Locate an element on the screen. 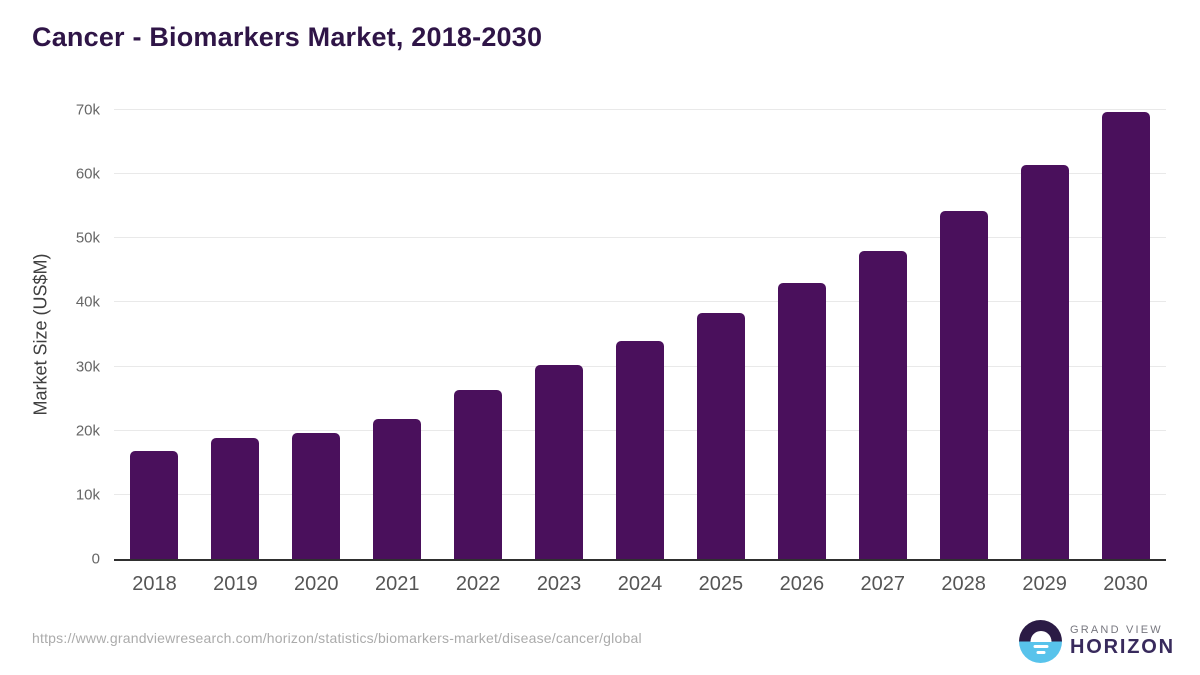 Image resolution: width=1200 pixels, height=675 pixels. bar-column-2029: 2029 is located at coordinates (1044, 352).